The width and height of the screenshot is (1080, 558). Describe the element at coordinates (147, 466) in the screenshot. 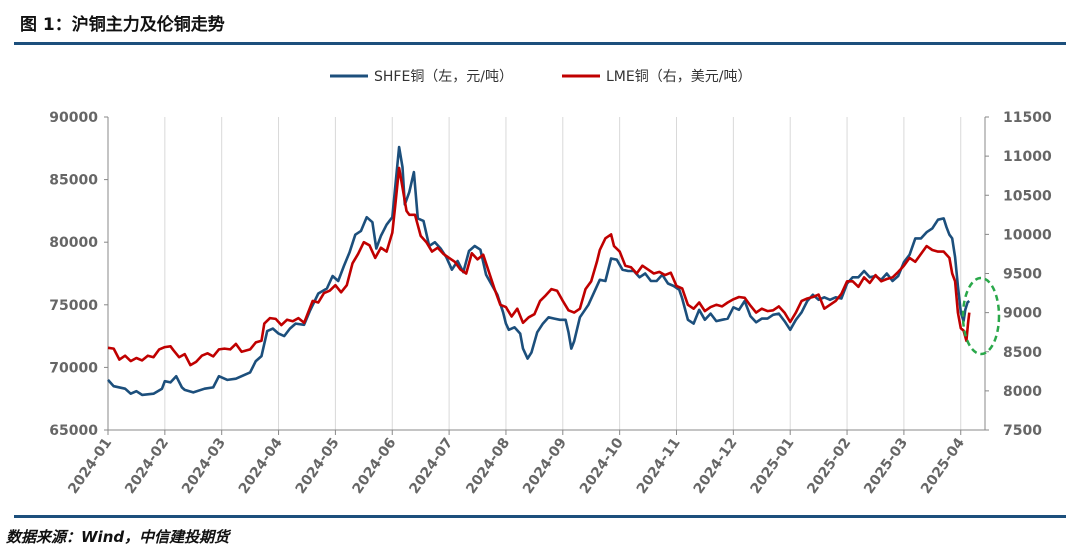

I see `x-tick-label: 2024-02` at that location.